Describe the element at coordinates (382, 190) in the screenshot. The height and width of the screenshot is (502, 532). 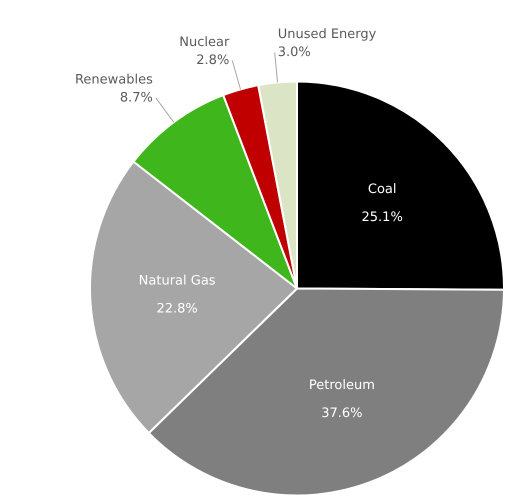
I see `slice-label: Coal` at that location.